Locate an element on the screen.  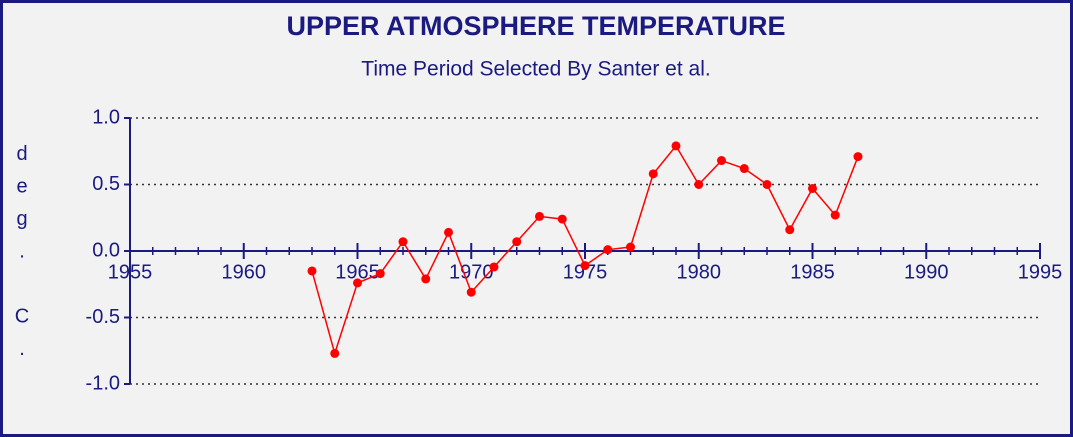
x-tick-label: 1955 is located at coordinates (130, 272).